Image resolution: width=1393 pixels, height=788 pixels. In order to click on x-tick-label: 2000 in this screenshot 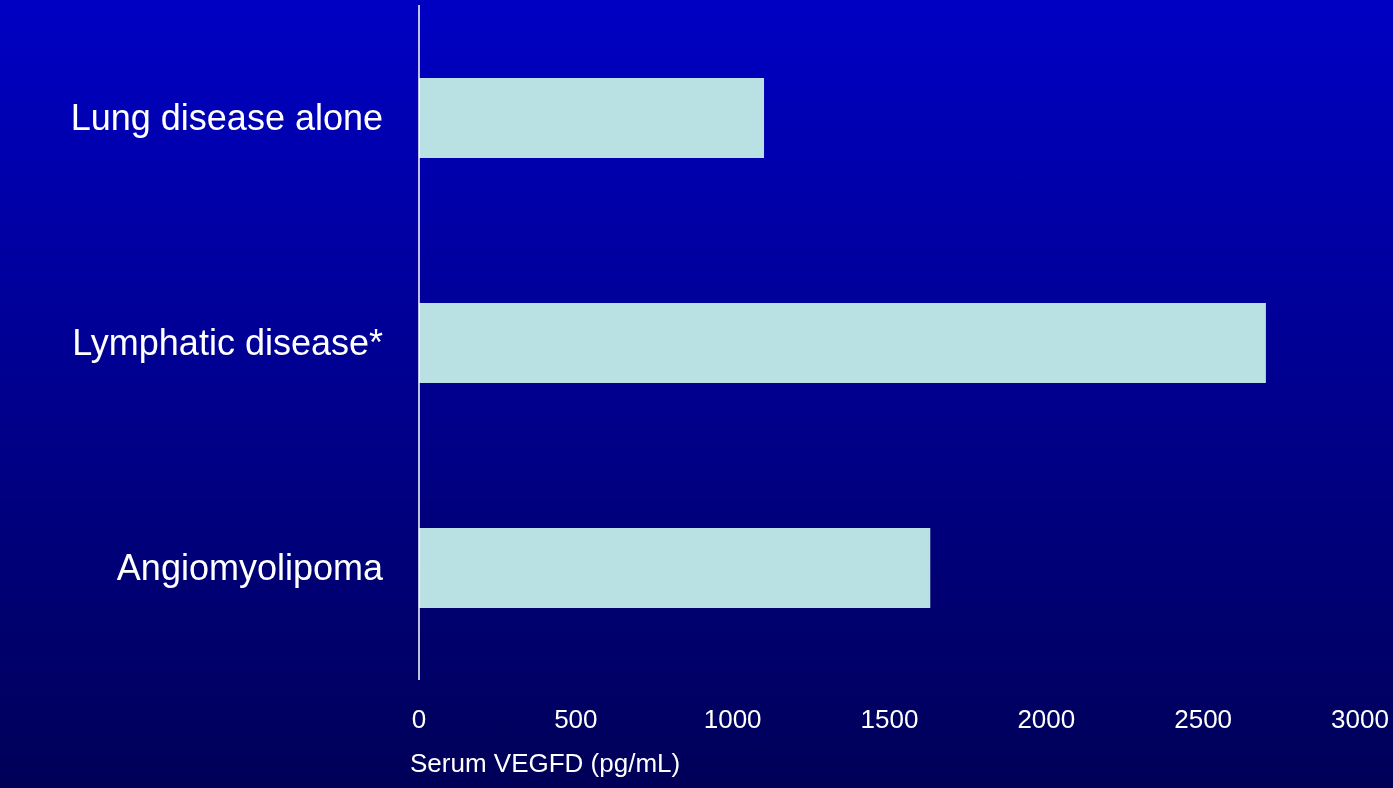, I will do `click(1046, 719)`.